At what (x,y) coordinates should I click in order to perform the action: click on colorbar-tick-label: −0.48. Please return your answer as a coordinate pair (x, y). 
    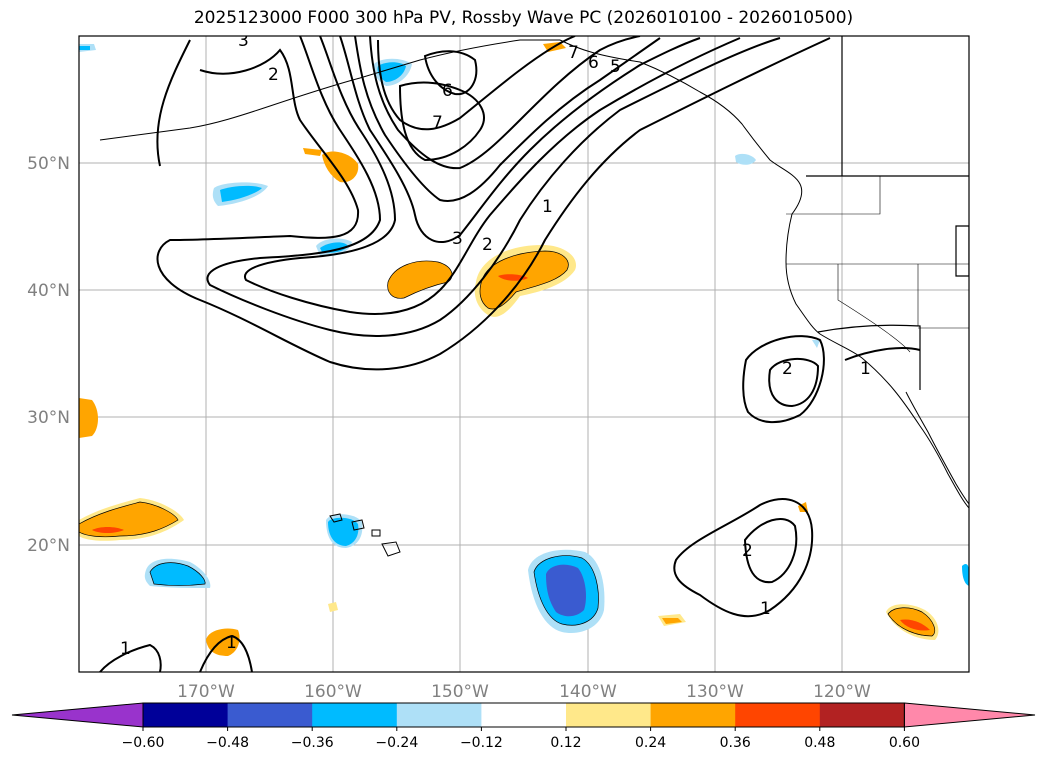
    Looking at the image, I should click on (227, 743).